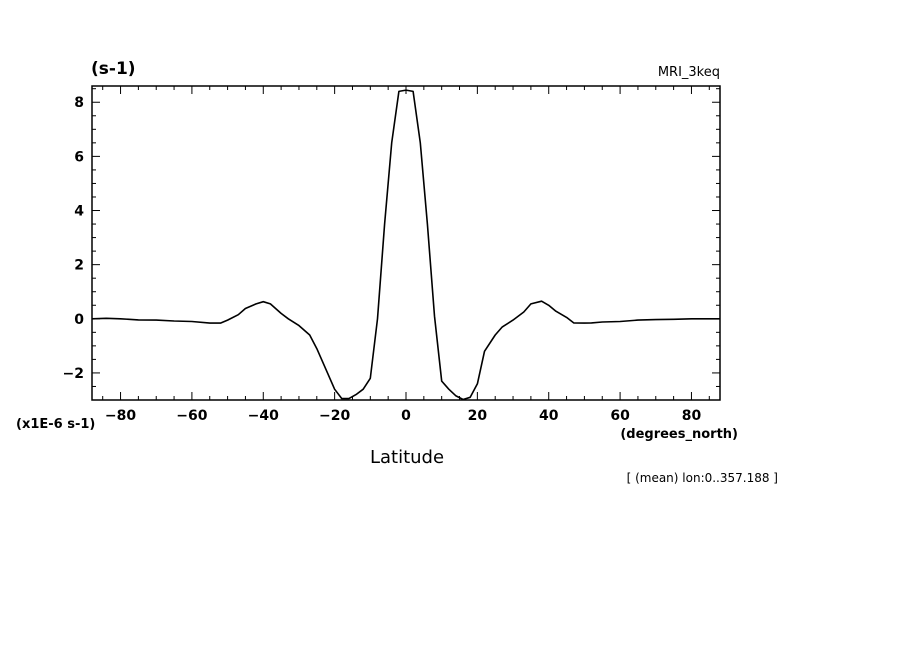 This screenshot has height=654, width=904. I want to click on y-tick-label: 2, so click(79, 266).